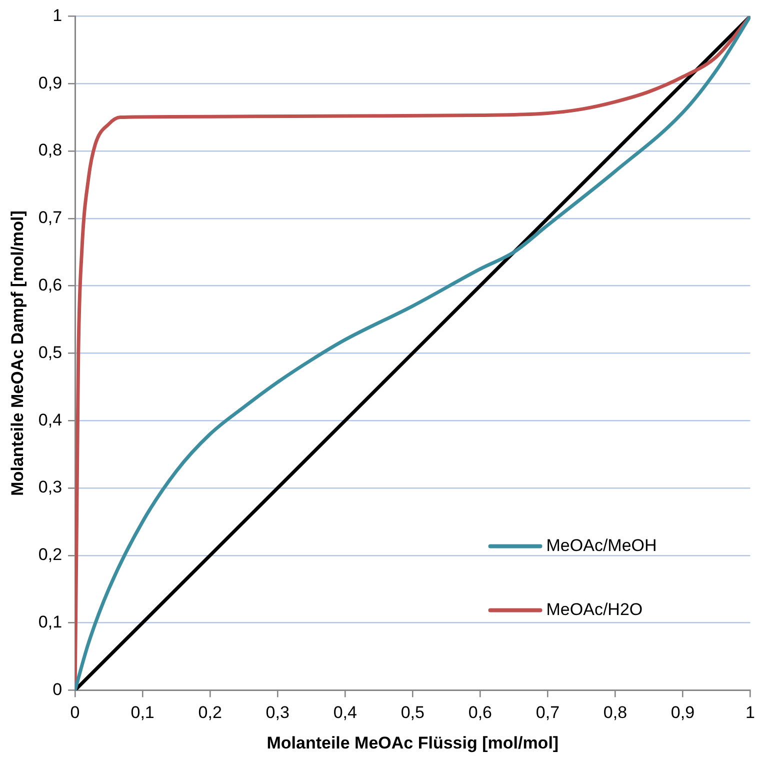 The width and height of the screenshot is (761, 760). I want to click on y-tick-label: 0,6, so click(50, 284).